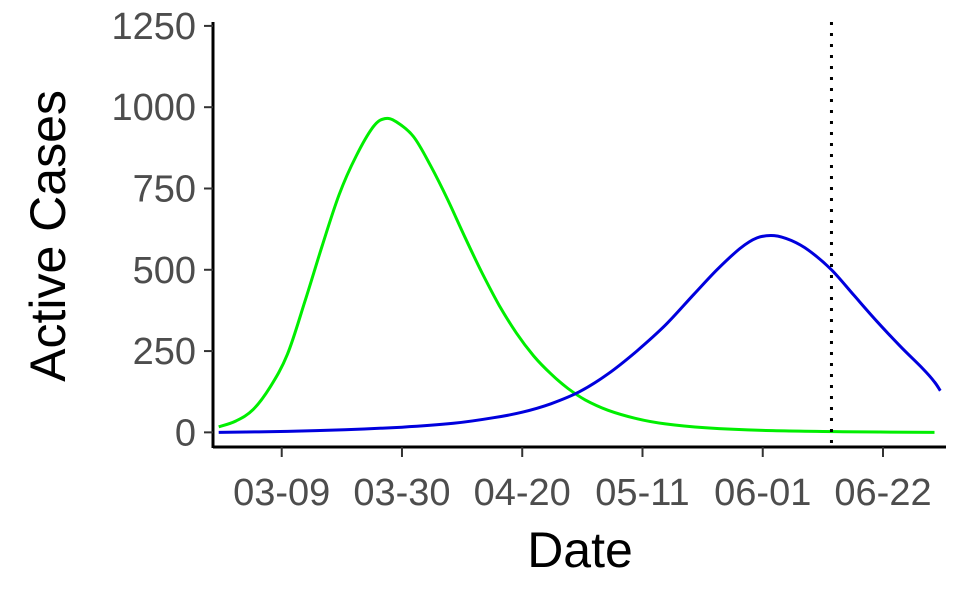 The image size is (970, 600). Describe the element at coordinates (762, 493) in the screenshot. I see `x-tick-label: 06-01` at that location.